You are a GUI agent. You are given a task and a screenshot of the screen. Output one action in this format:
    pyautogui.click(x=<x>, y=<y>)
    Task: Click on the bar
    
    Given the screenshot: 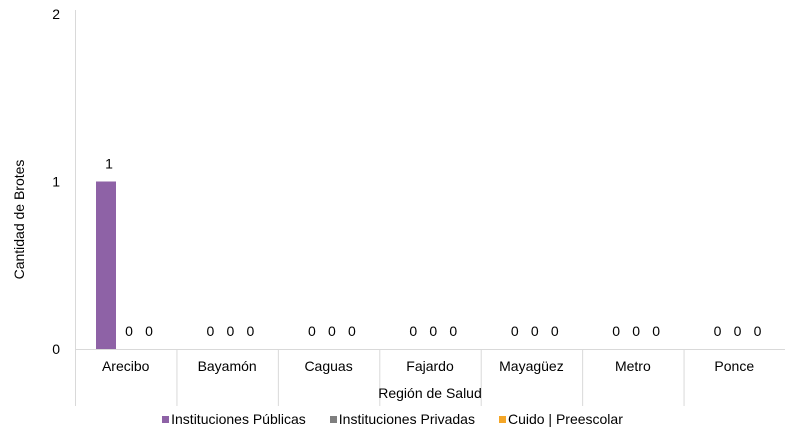 What is the action you would take?
    pyautogui.click(x=106, y=265)
    